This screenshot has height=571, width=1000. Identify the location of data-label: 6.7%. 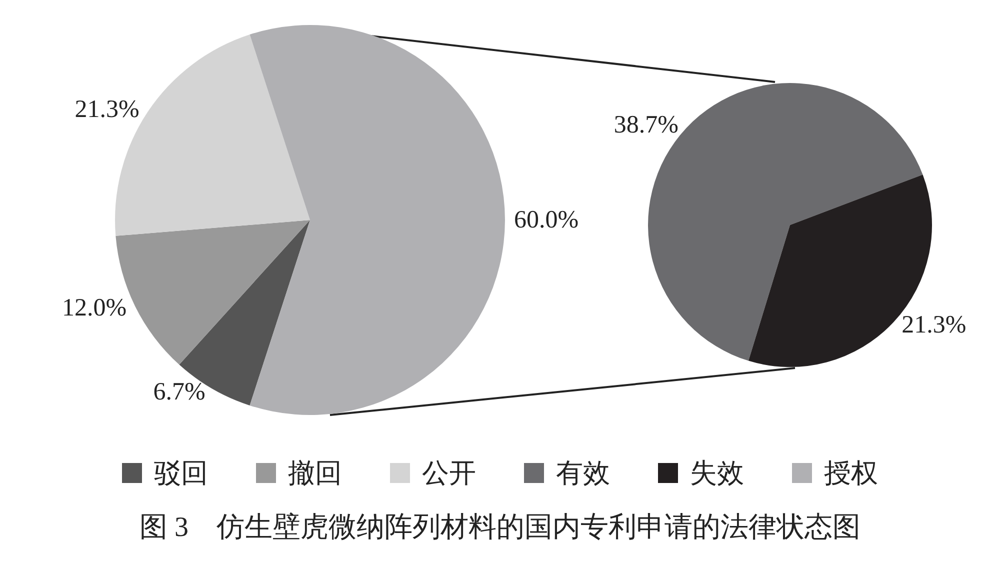
(179, 392).